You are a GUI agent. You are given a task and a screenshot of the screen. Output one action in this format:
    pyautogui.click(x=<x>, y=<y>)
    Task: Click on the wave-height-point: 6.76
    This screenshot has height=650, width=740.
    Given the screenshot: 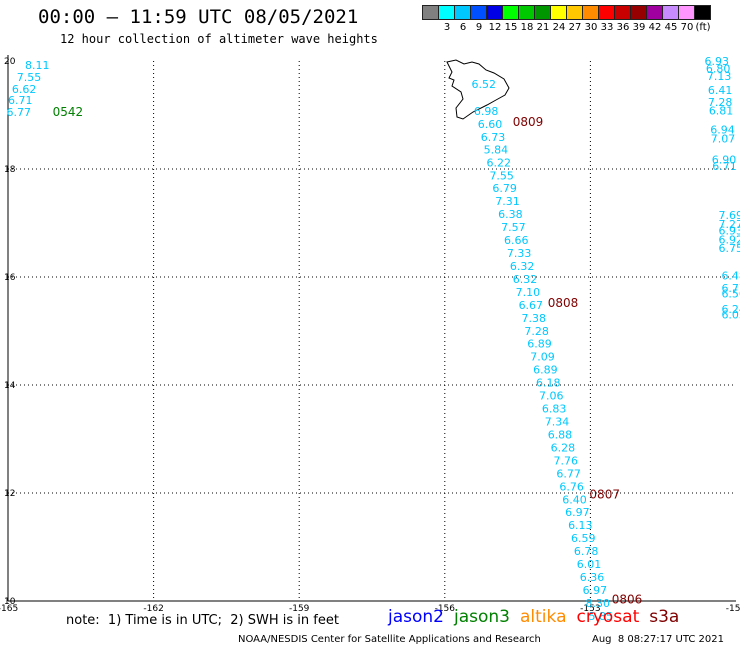 What is the action you would take?
    pyautogui.click(x=571, y=486)
    